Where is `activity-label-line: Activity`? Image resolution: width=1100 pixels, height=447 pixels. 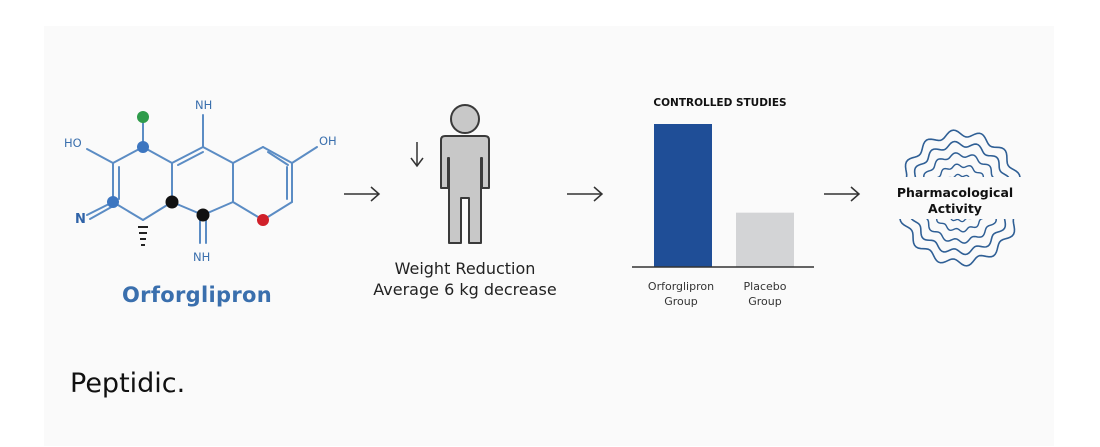
activity-label-line: Activity is located at coordinates (955, 208).